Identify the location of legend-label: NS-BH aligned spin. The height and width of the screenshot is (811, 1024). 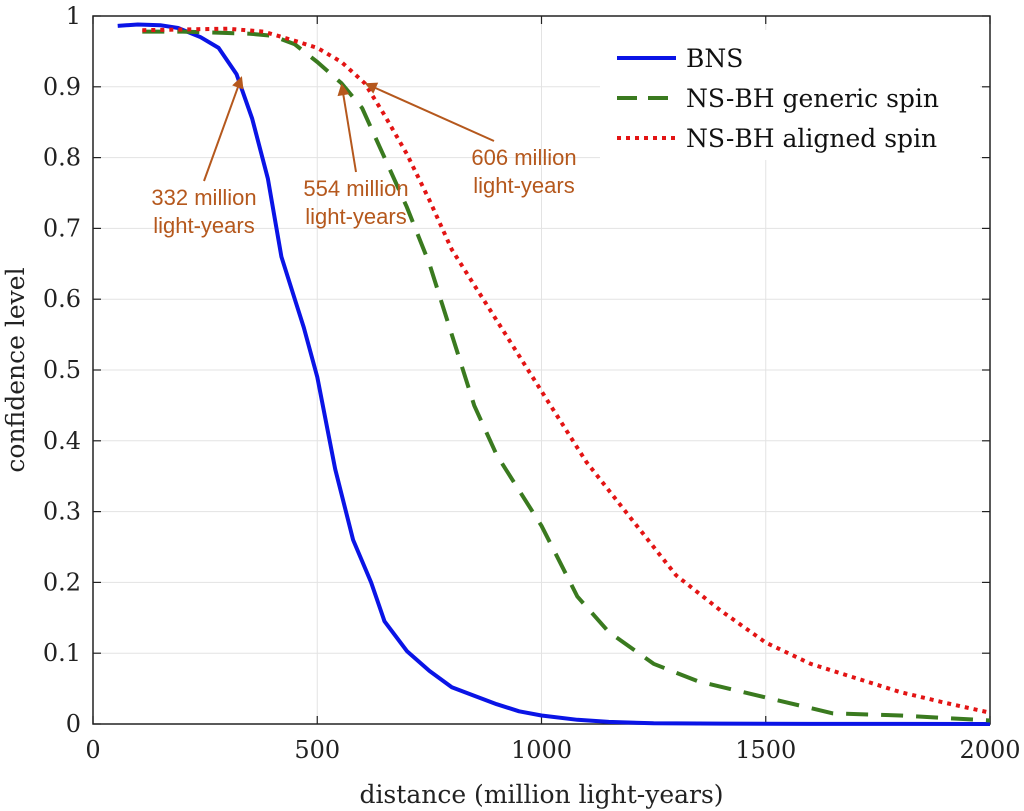
(811, 138).